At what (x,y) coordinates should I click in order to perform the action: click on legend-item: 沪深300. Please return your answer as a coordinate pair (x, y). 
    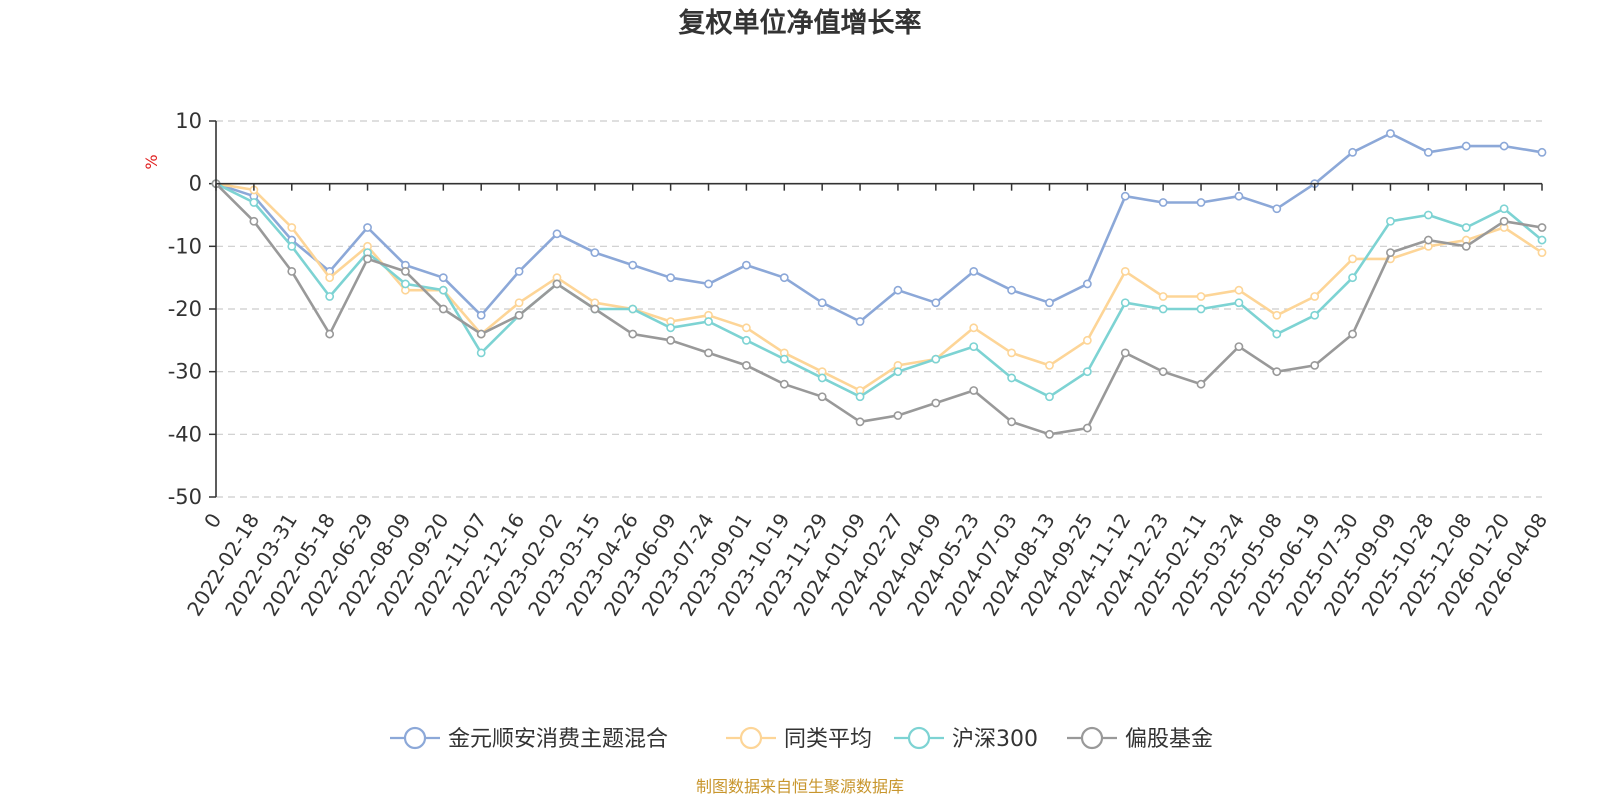
    Looking at the image, I should click on (966, 739).